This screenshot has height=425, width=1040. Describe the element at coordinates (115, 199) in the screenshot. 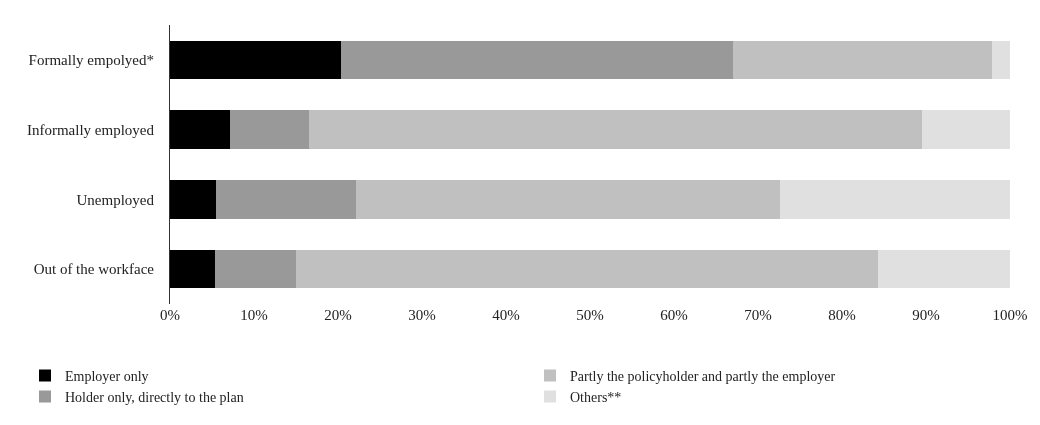

I see `y-tick-label: Unemployed` at that location.